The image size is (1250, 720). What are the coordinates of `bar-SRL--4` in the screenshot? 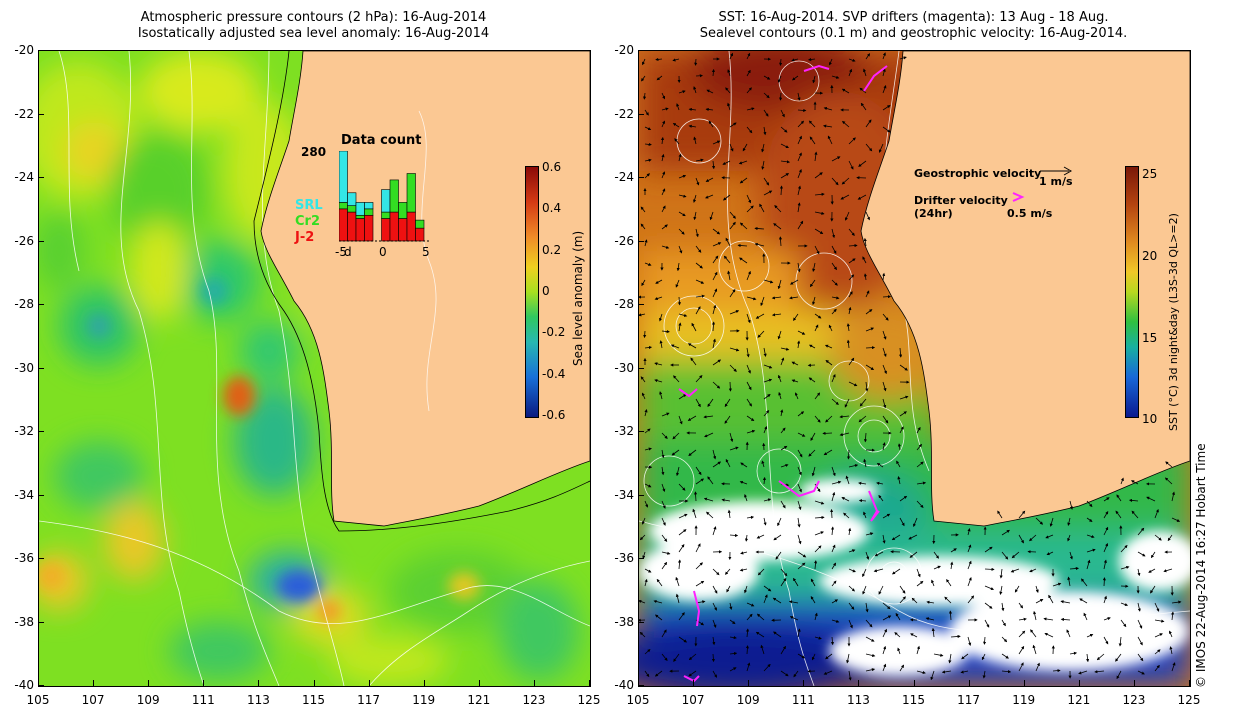 It's located at (352, 199).